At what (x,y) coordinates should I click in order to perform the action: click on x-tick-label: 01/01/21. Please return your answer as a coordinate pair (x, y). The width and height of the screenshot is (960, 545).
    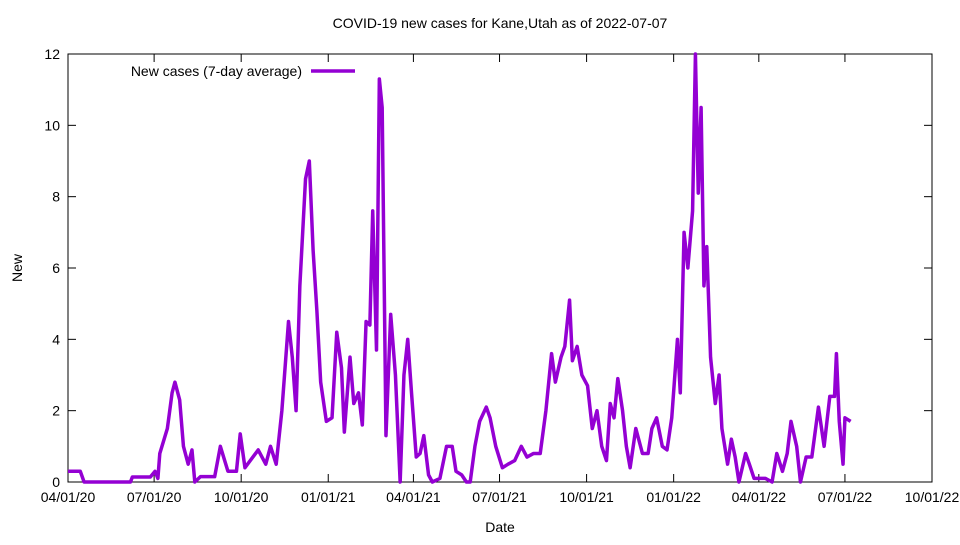
    Looking at the image, I should click on (328, 497).